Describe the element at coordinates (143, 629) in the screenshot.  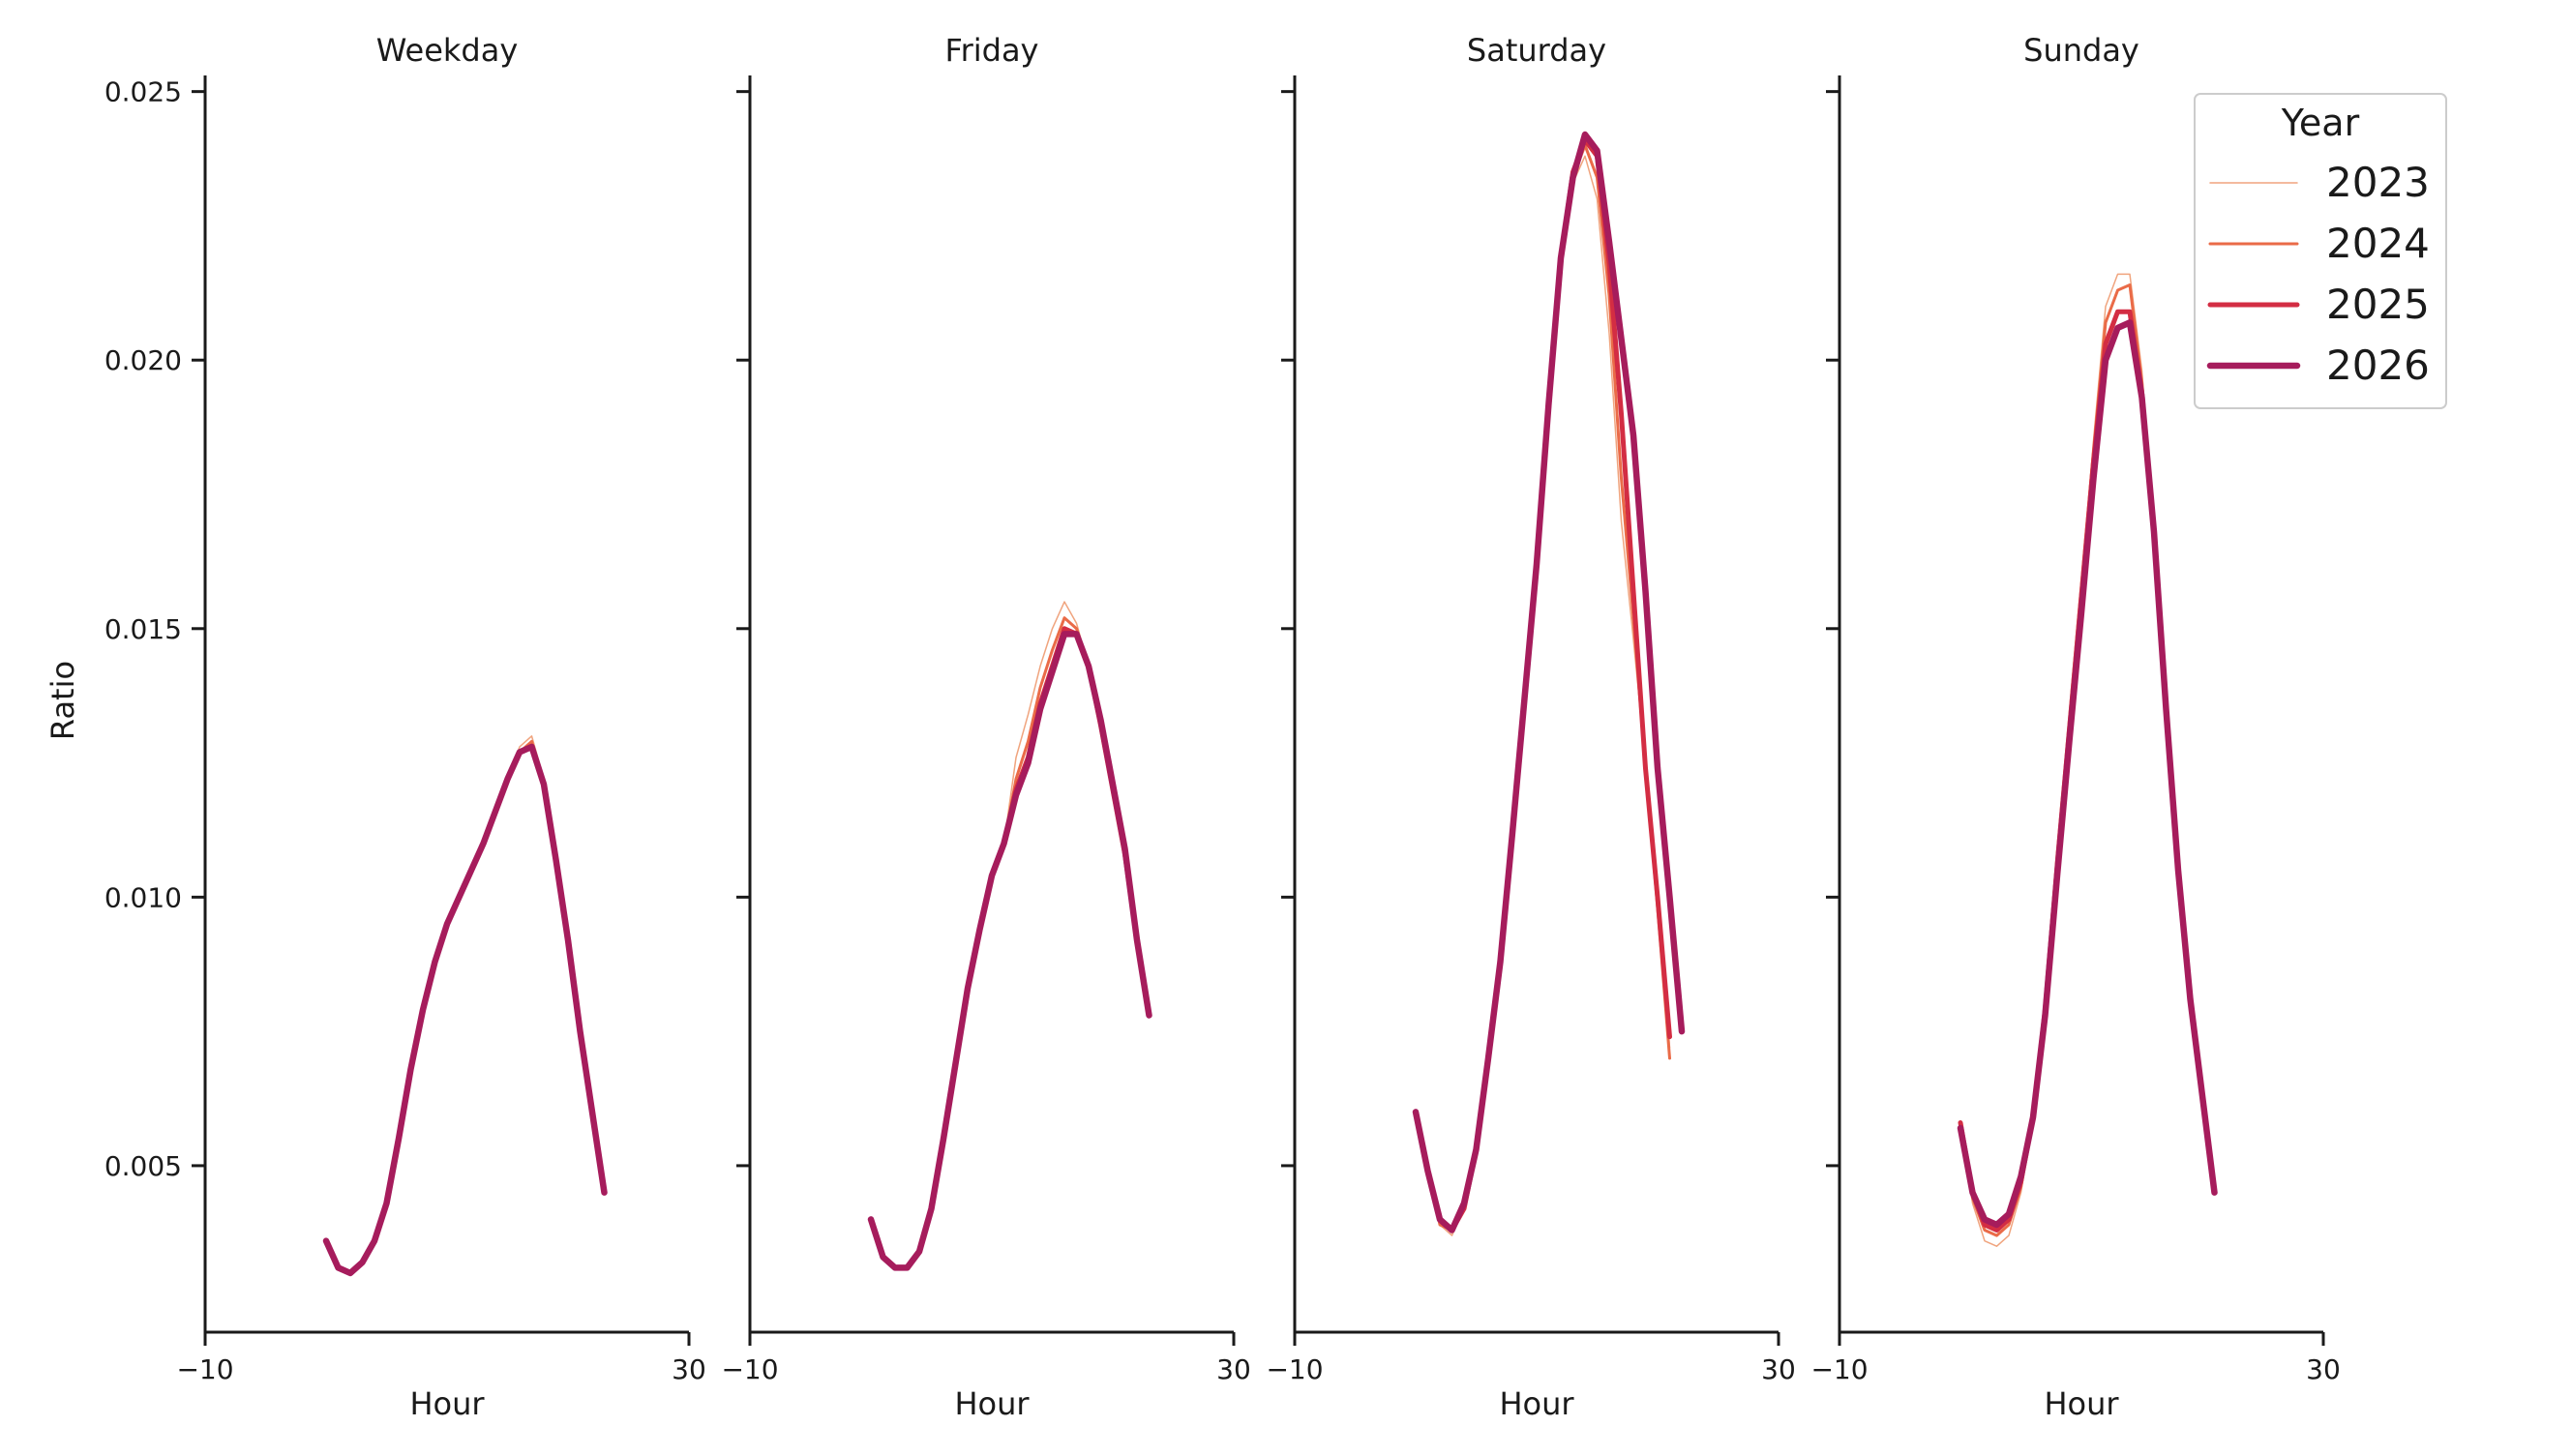
I see `y-tick-label: 0.015` at that location.